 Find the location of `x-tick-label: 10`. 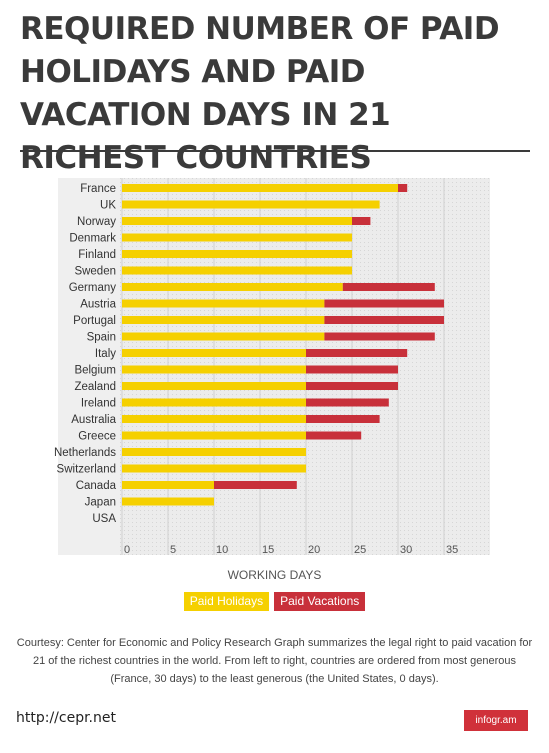

x-tick-label: 10 is located at coordinates (222, 550).